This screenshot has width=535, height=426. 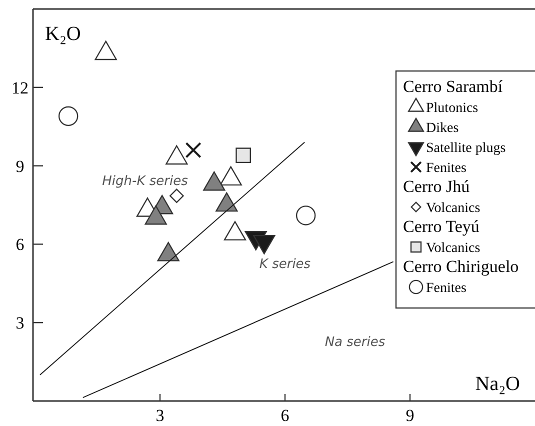 I want to click on y-tick-label: 6, so click(x=20, y=244).